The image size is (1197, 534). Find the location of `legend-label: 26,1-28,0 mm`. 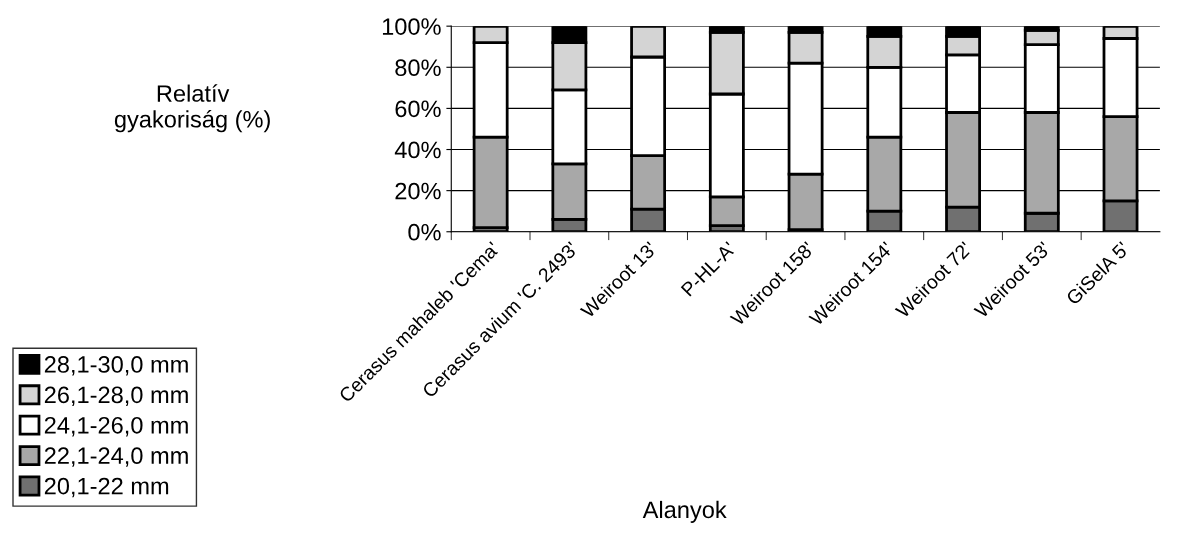

legend-label: 26,1-28,0 mm is located at coordinates (116, 396).